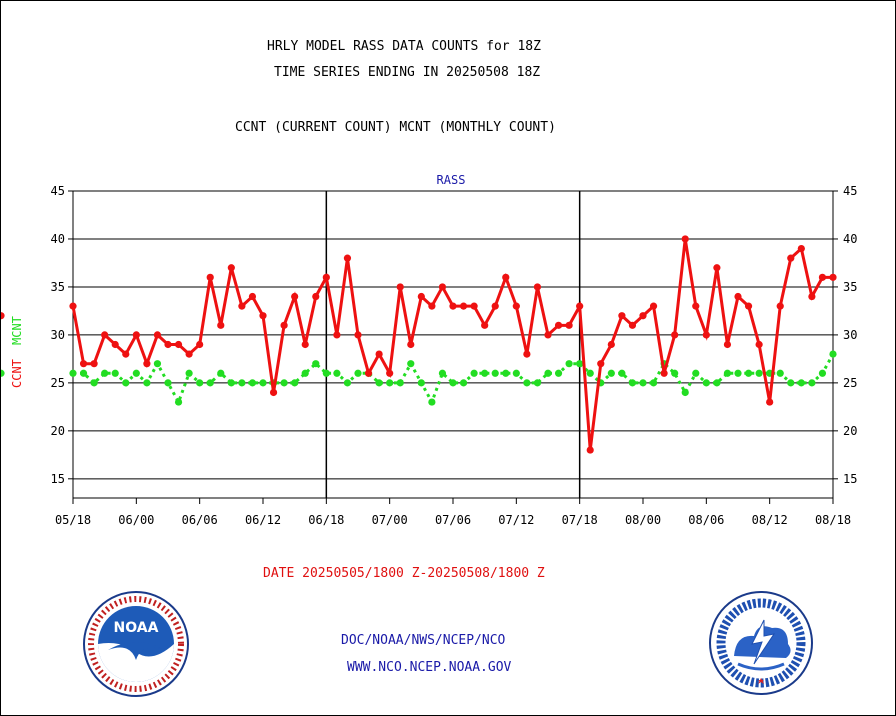 This screenshot has width=896, height=716. Describe the element at coordinates (429, 667) in the screenshot. I see `url-link: WWW.NCO.NCEP.NOAA.GOV` at that location.